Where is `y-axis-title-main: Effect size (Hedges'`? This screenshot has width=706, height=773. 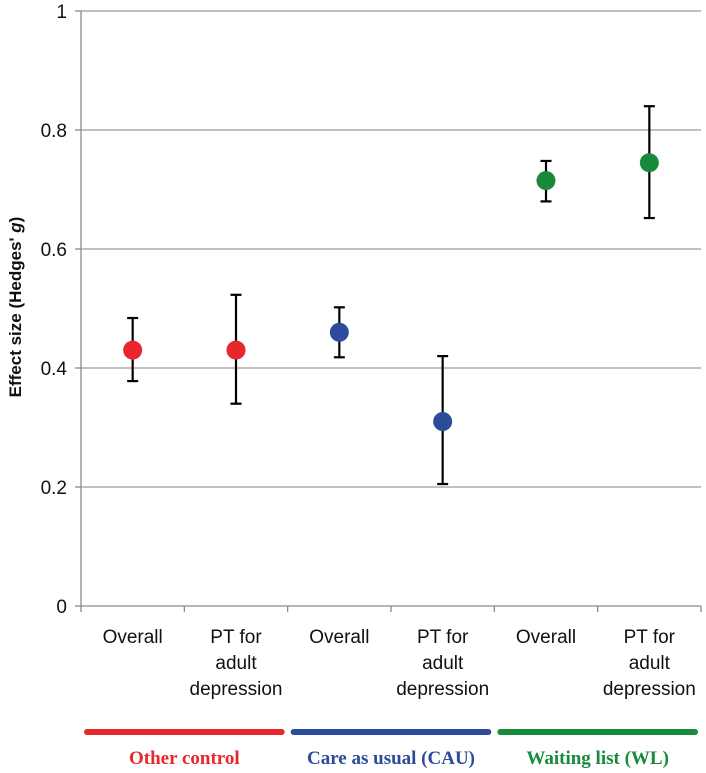 y-axis-title-main: Effect size (Hedges' is located at coordinates (15, 315).